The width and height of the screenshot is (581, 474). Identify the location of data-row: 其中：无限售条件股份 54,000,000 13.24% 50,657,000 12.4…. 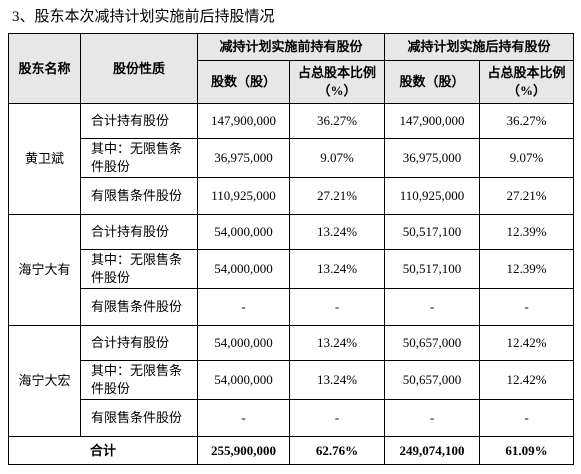
(292, 380).